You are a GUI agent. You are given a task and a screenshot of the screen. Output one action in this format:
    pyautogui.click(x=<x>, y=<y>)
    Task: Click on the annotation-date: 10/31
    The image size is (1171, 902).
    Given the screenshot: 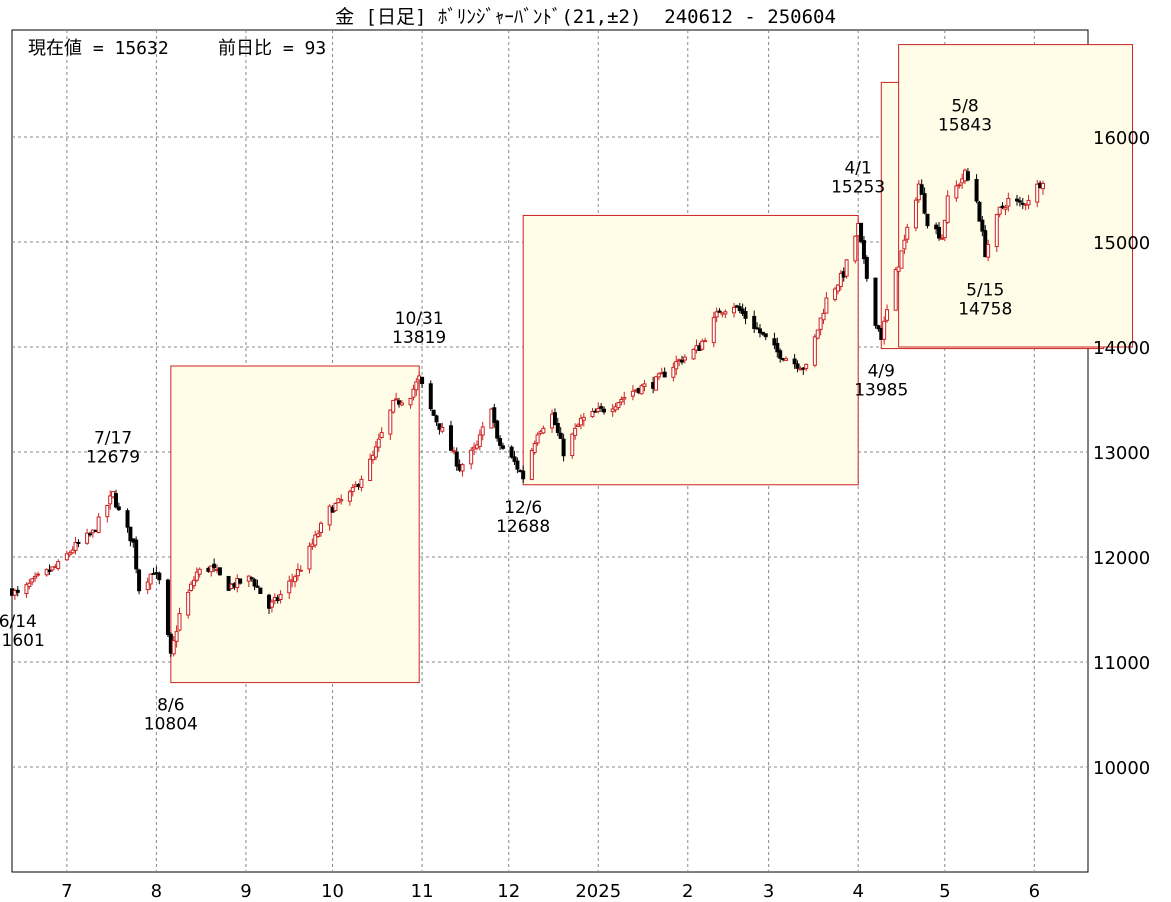 What is the action you would take?
    pyautogui.click(x=419, y=319)
    